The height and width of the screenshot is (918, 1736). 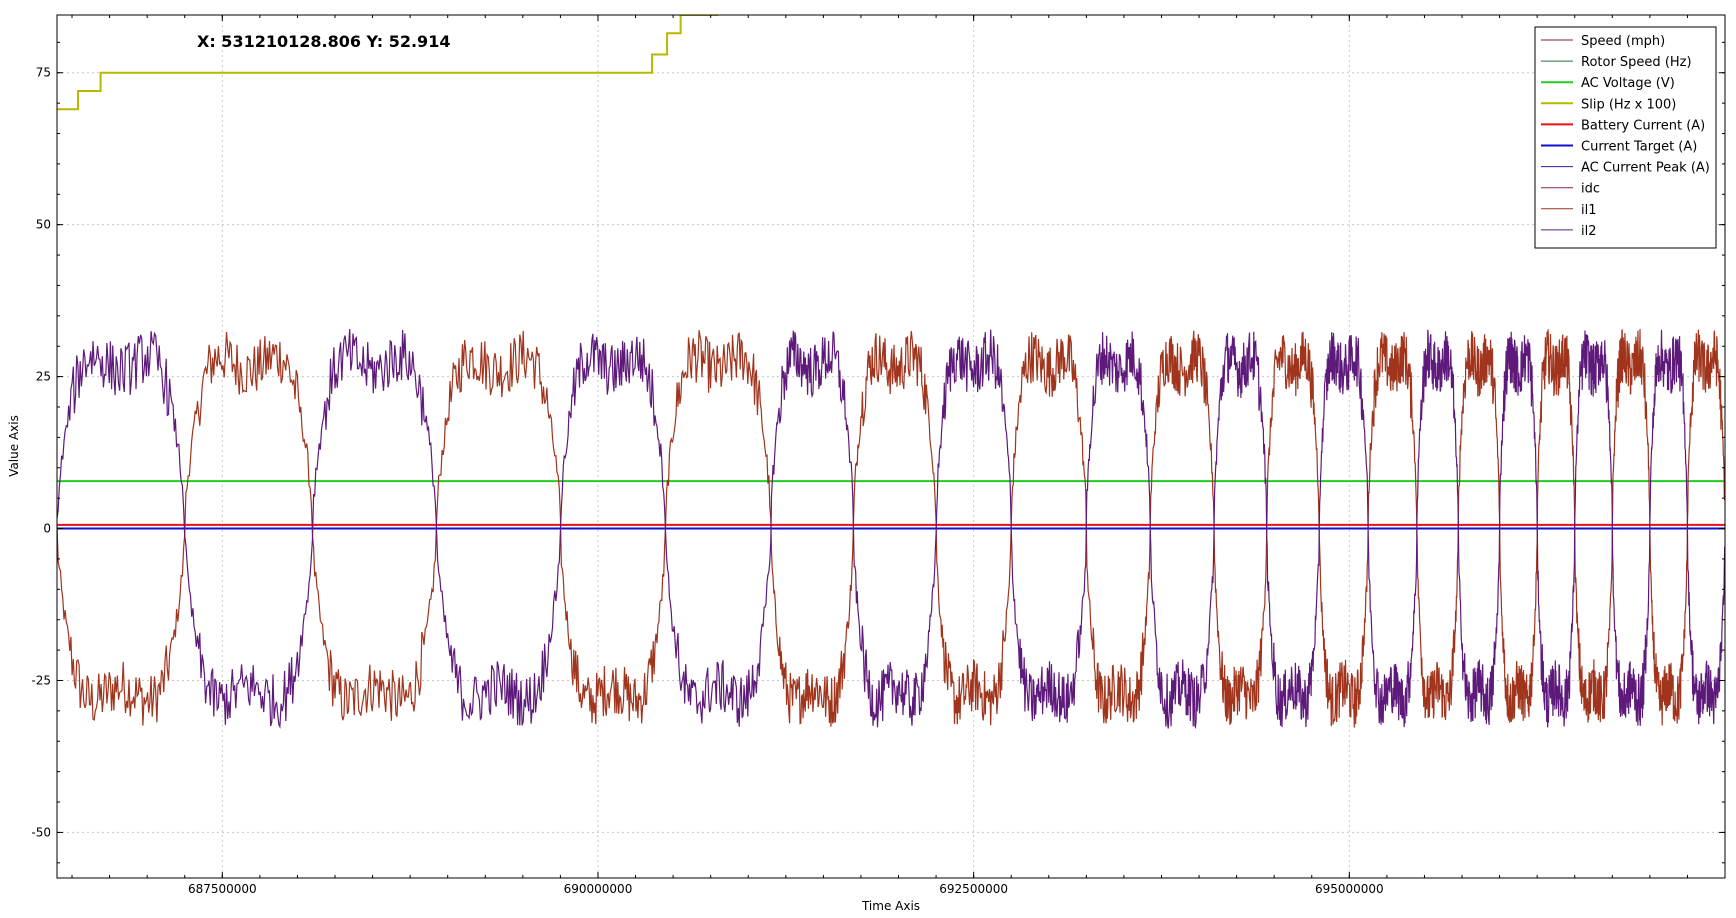 What do you see at coordinates (47, 529) in the screenshot?
I see `y-tick-label: 0` at bounding box center [47, 529].